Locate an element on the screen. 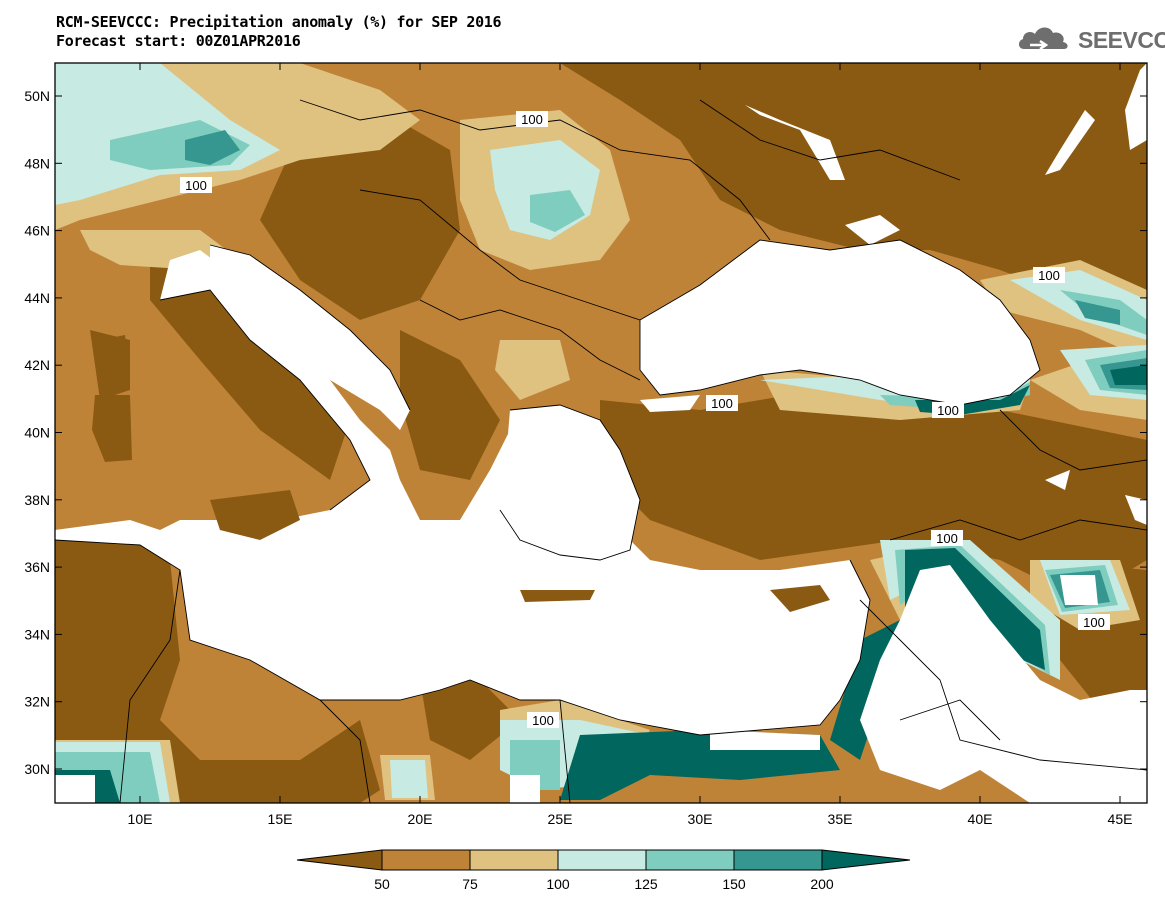  lat-tick-label: 34N is located at coordinates (37, 634).